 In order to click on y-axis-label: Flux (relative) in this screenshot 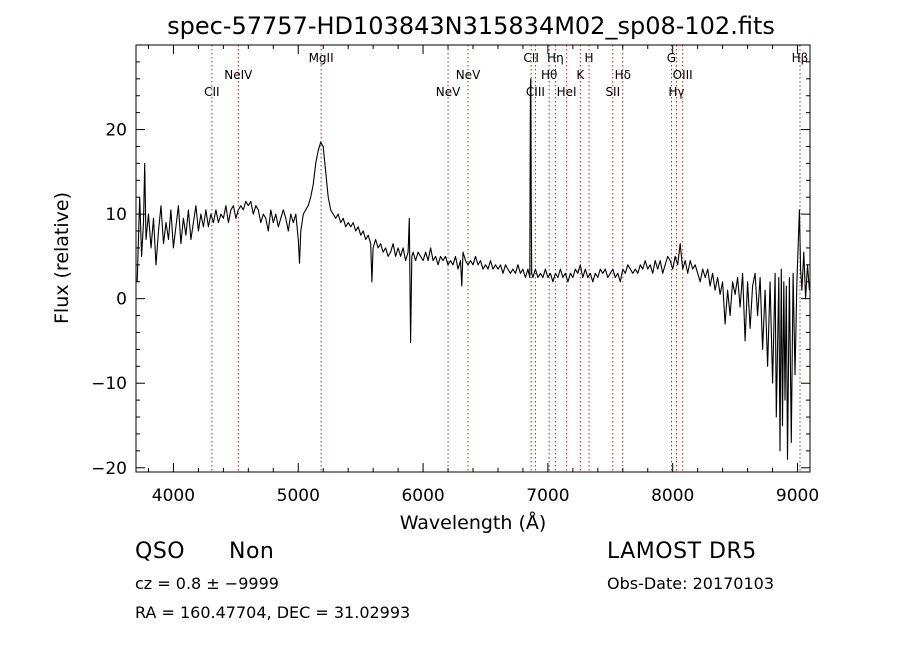, I will do `click(62, 258)`.